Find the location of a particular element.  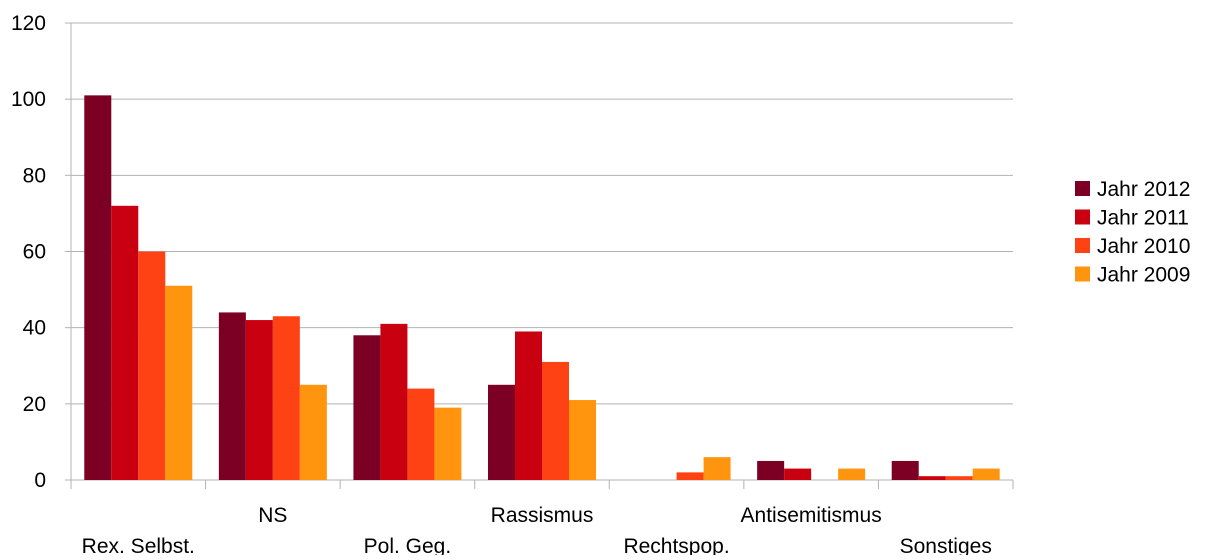

bar-pol-geg-jahr-2009 is located at coordinates (448, 443).